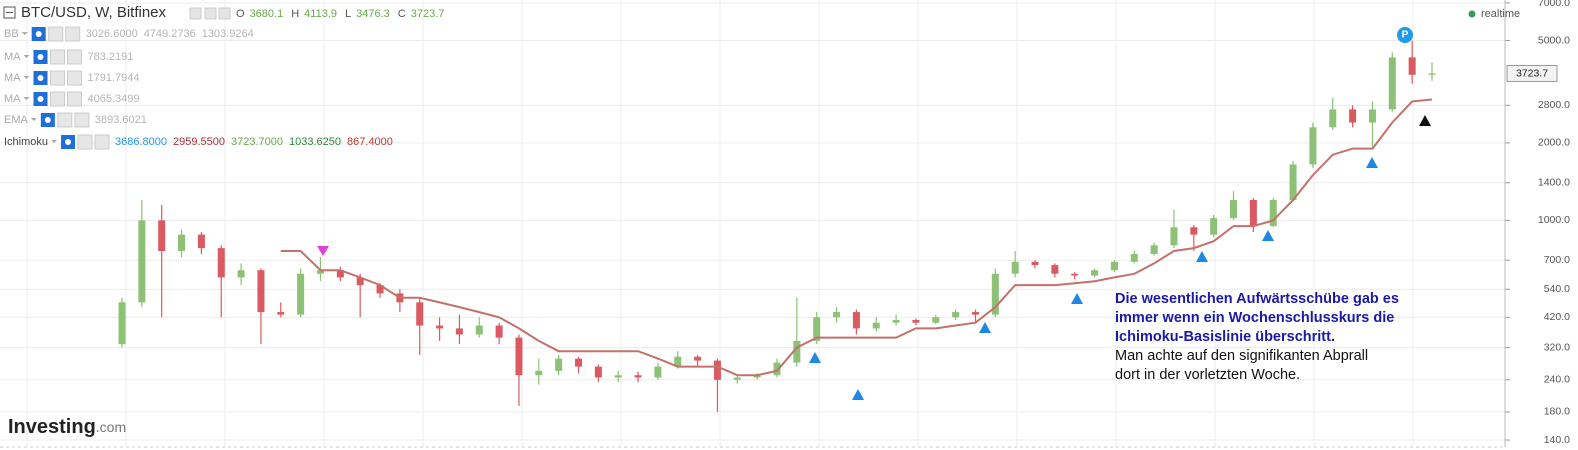 The width and height of the screenshot is (1578, 450). What do you see at coordinates (240, 14) in the screenshot?
I see `ohlc-key: O` at bounding box center [240, 14].